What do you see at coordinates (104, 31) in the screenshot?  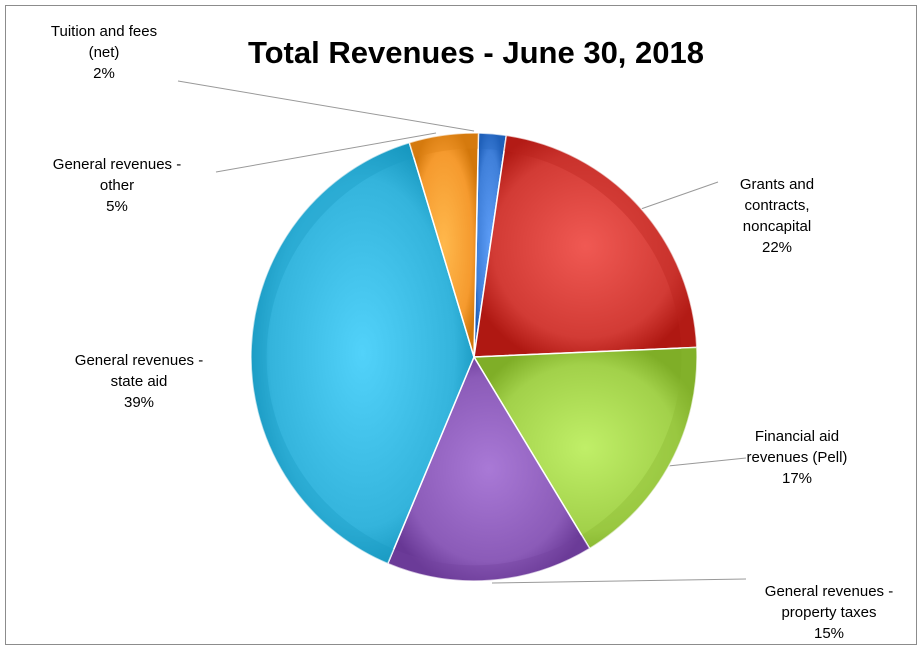 I see `slice-label-line: Tuition and fees` at bounding box center [104, 31].